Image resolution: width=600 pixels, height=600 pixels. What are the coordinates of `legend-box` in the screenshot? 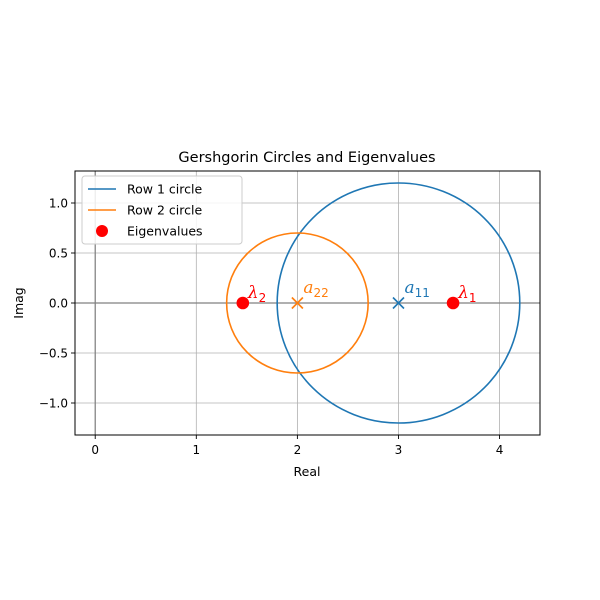 It's located at (162, 210).